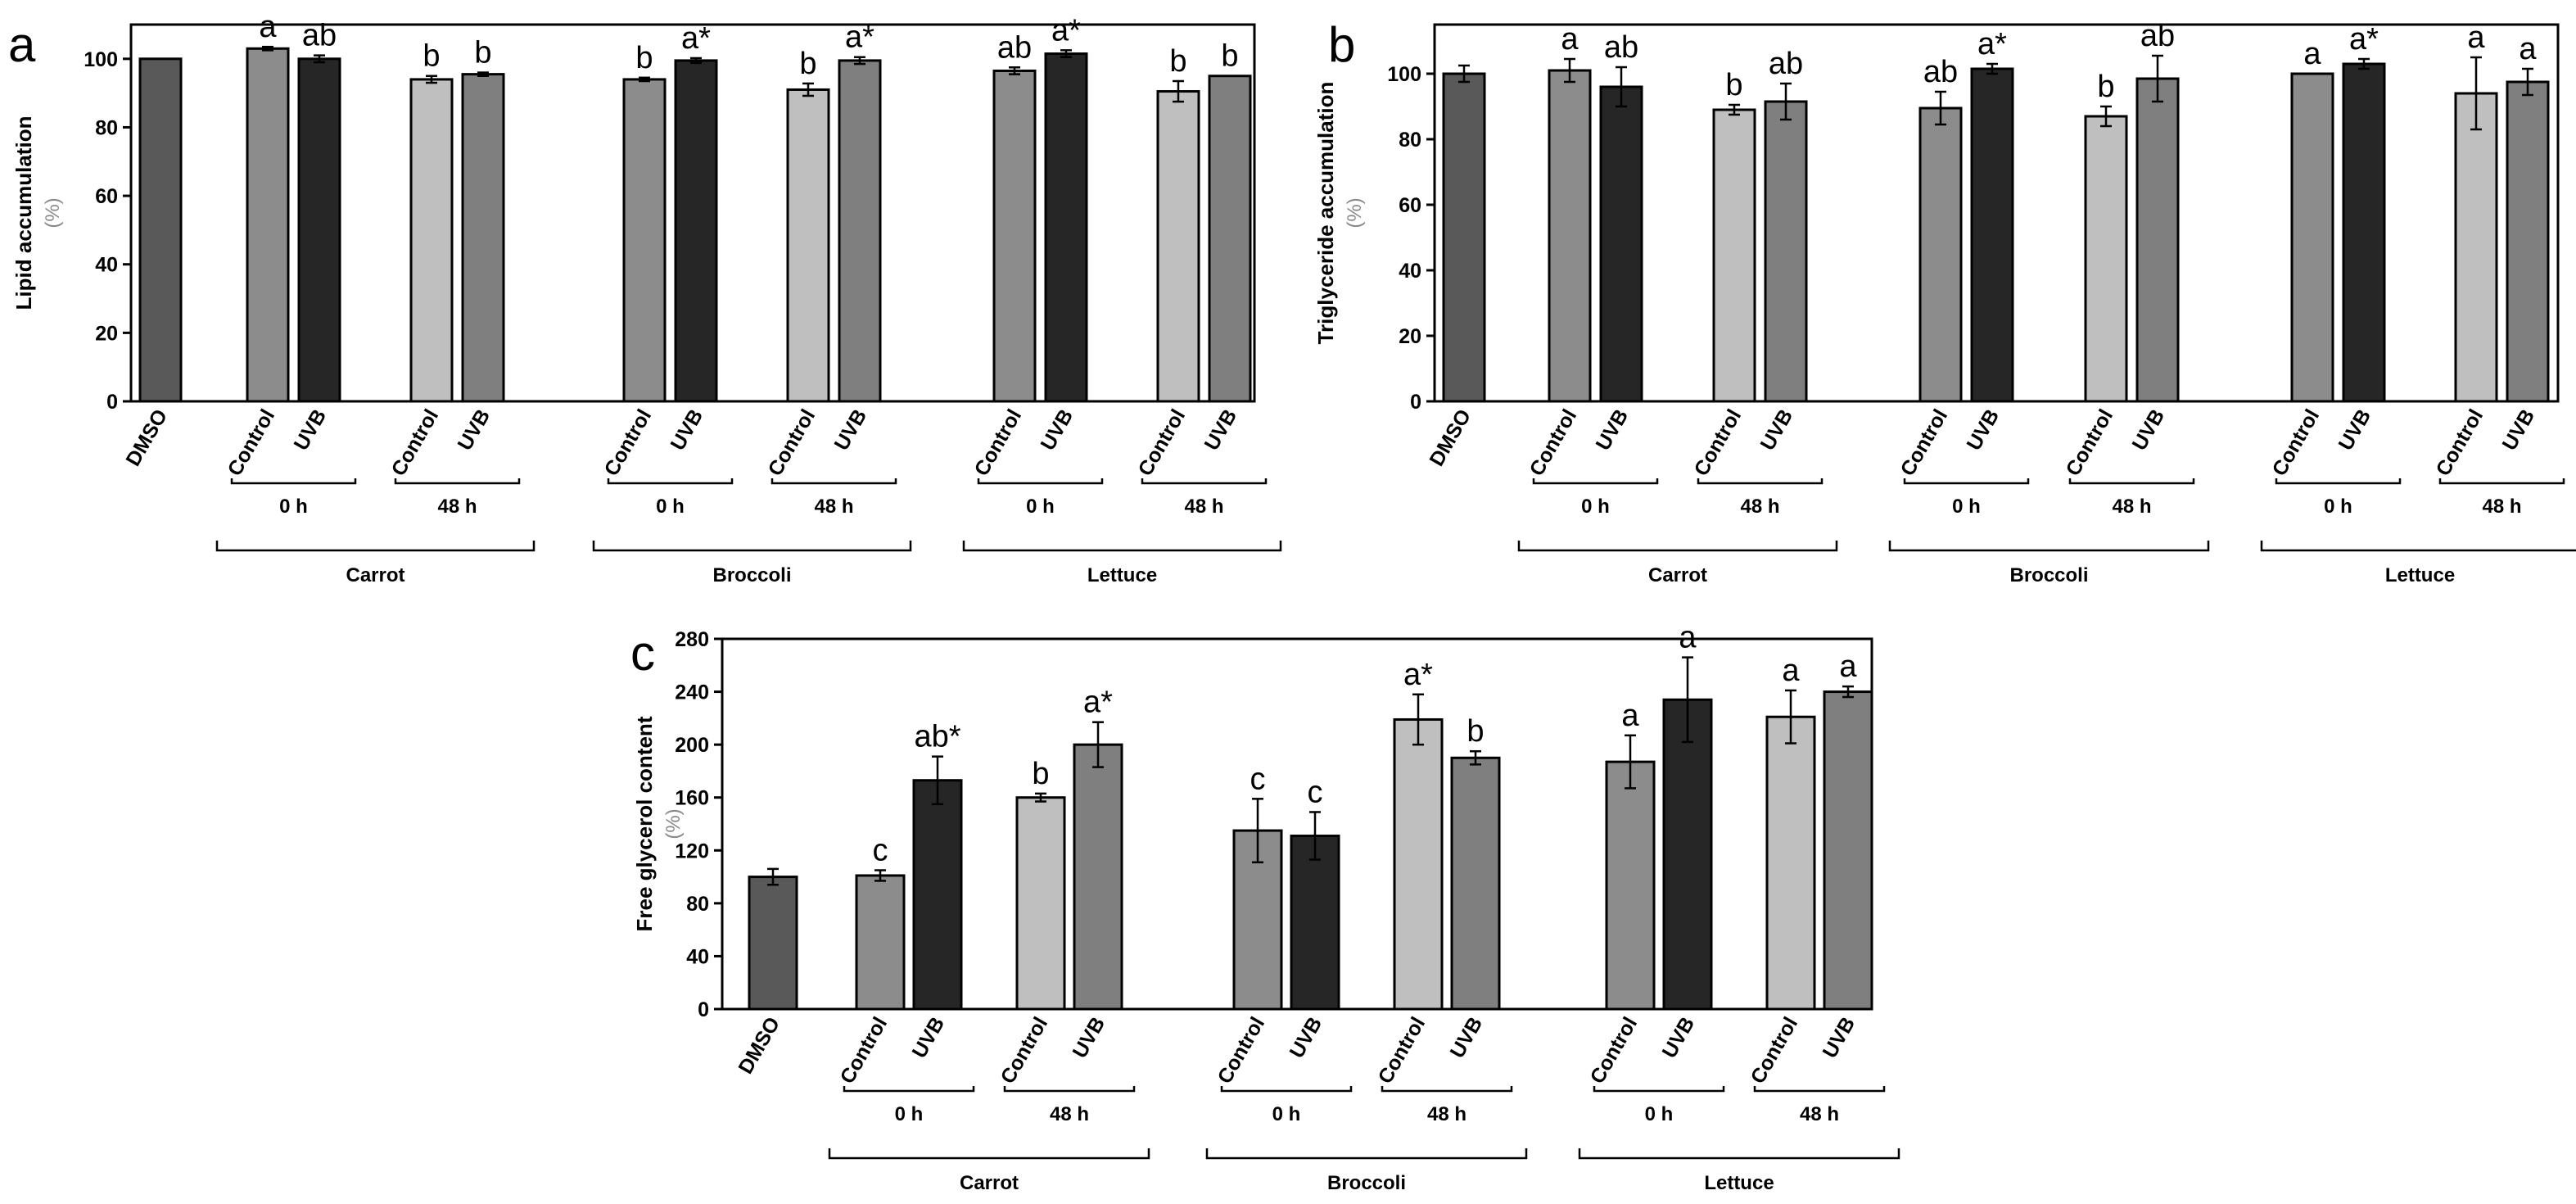 The height and width of the screenshot is (1204, 2576). I want to click on y-axis-label: Free glycerol content, so click(644, 823).